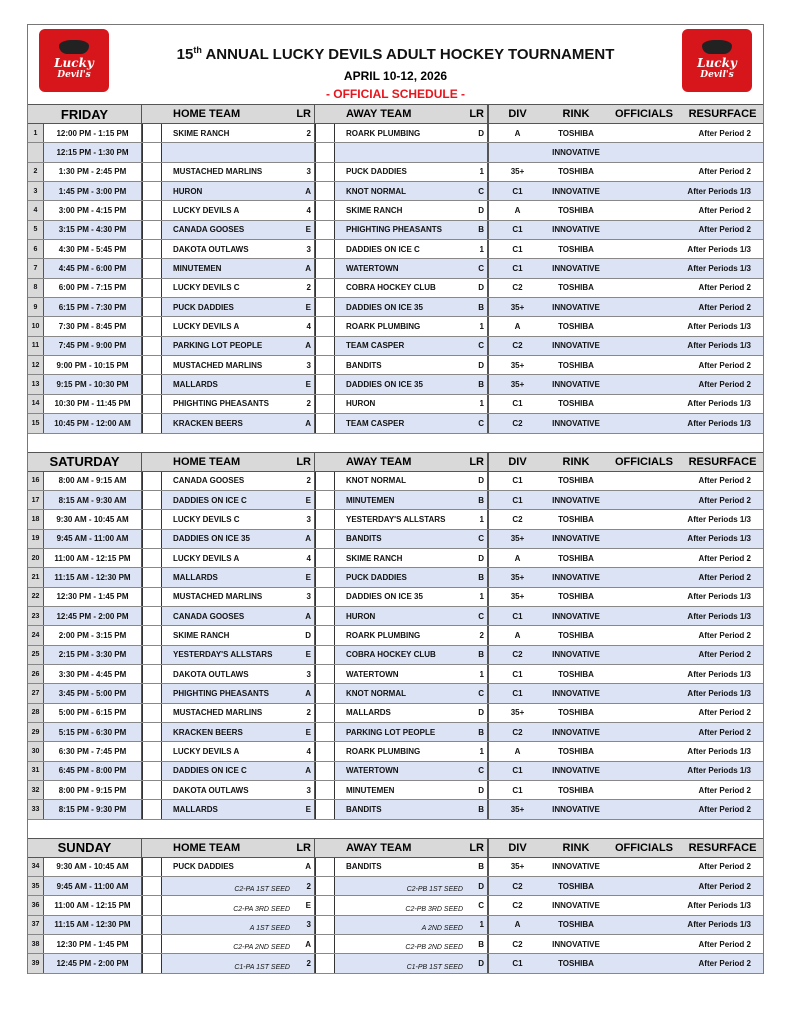 The width and height of the screenshot is (791, 1023). I want to click on home-team: C2-PA 3RD SEED, so click(261, 909).